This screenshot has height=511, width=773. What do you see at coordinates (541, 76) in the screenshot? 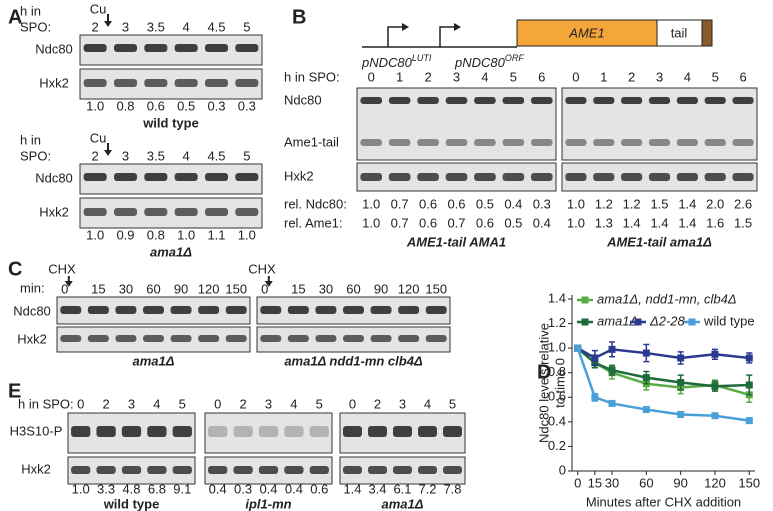
I see `timepoint: 6` at bounding box center [541, 76].